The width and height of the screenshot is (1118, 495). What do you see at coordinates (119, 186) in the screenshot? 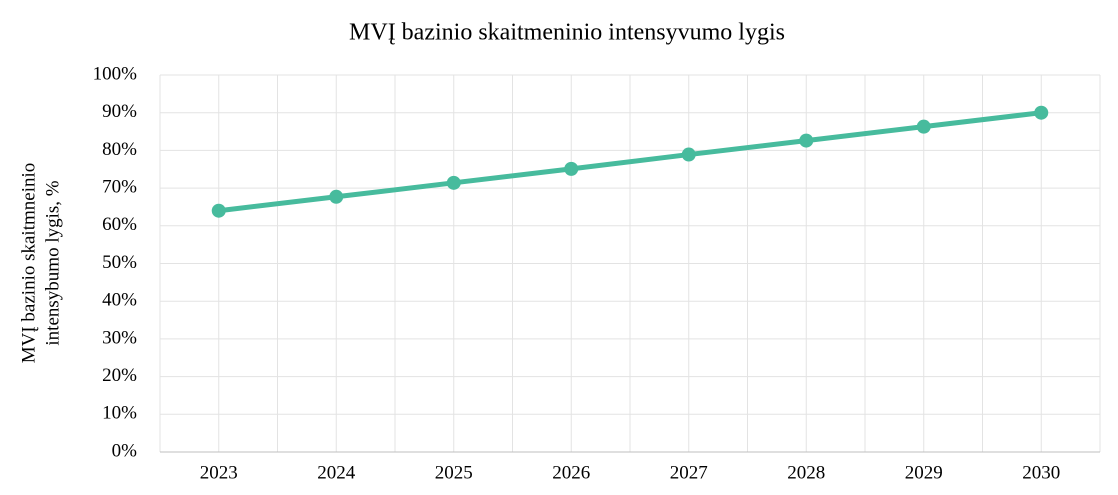
I see `y-tick-label: 70%` at bounding box center [119, 186].